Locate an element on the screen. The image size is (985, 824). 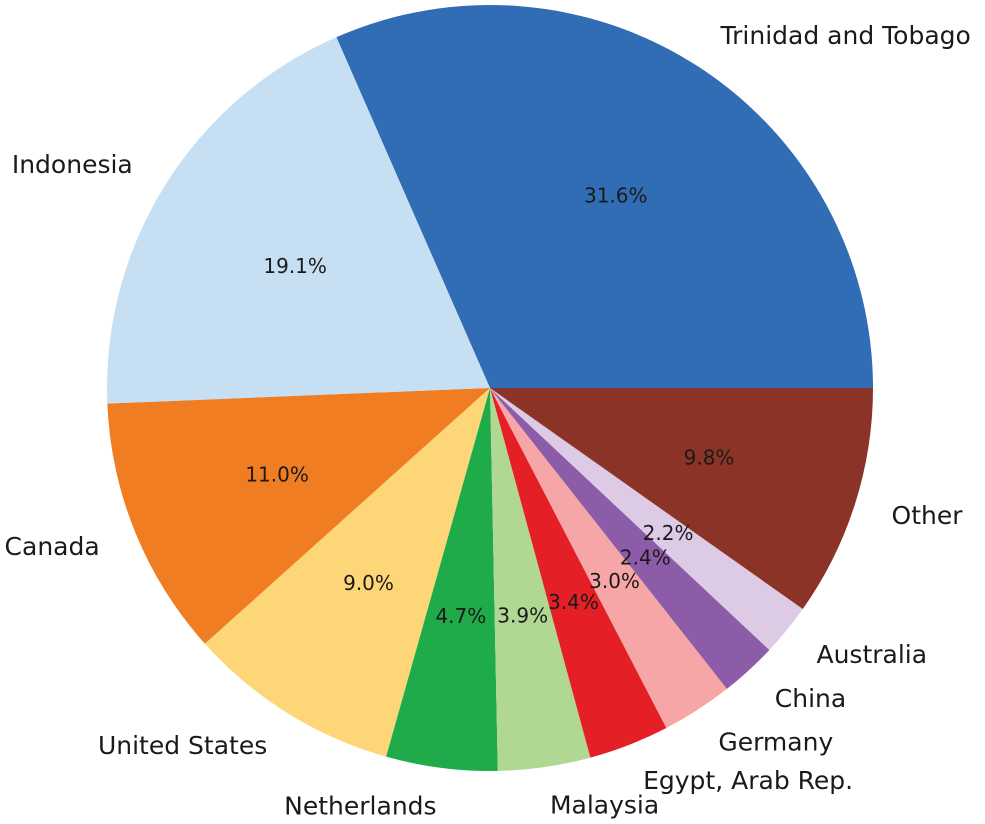
pie-slice-united-states is located at coordinates (347, 572).